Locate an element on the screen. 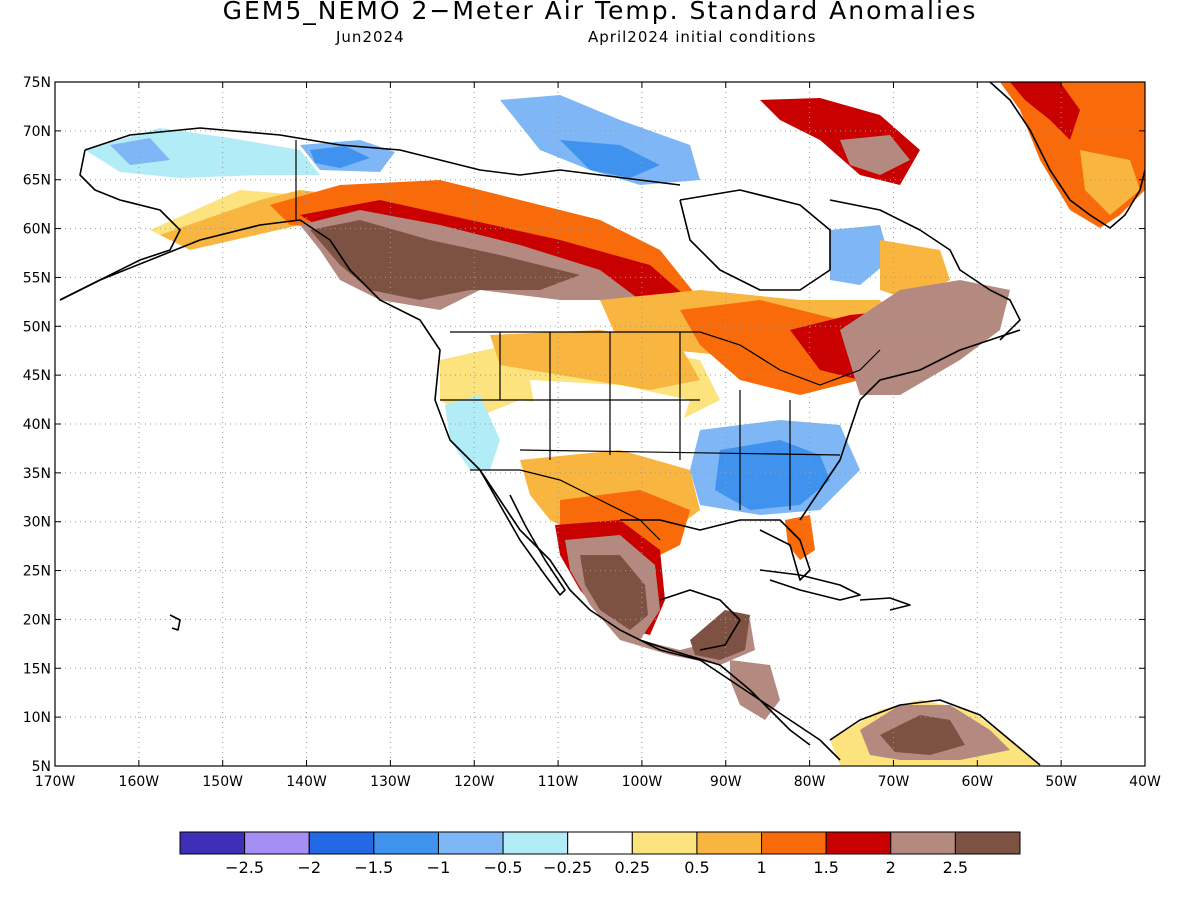 Image resolution: width=1200 pixels, height=900 pixels. lon-label: 120W is located at coordinates (474, 782).